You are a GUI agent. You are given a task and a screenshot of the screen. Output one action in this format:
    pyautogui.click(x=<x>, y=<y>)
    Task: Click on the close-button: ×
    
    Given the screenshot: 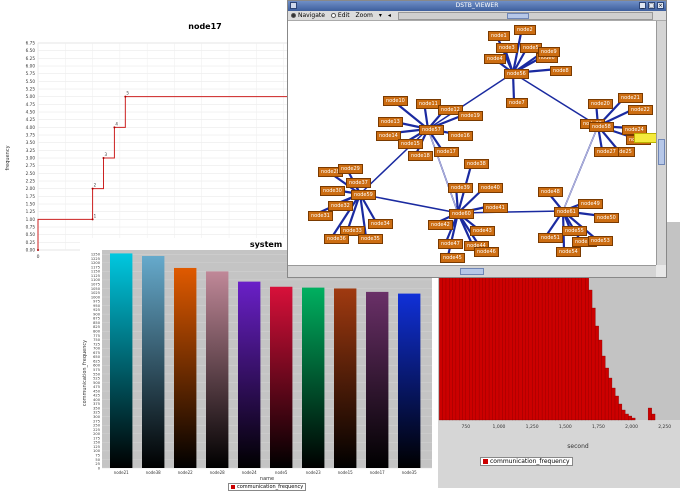 What is the action you would take?
    pyautogui.click(x=660, y=5)
    